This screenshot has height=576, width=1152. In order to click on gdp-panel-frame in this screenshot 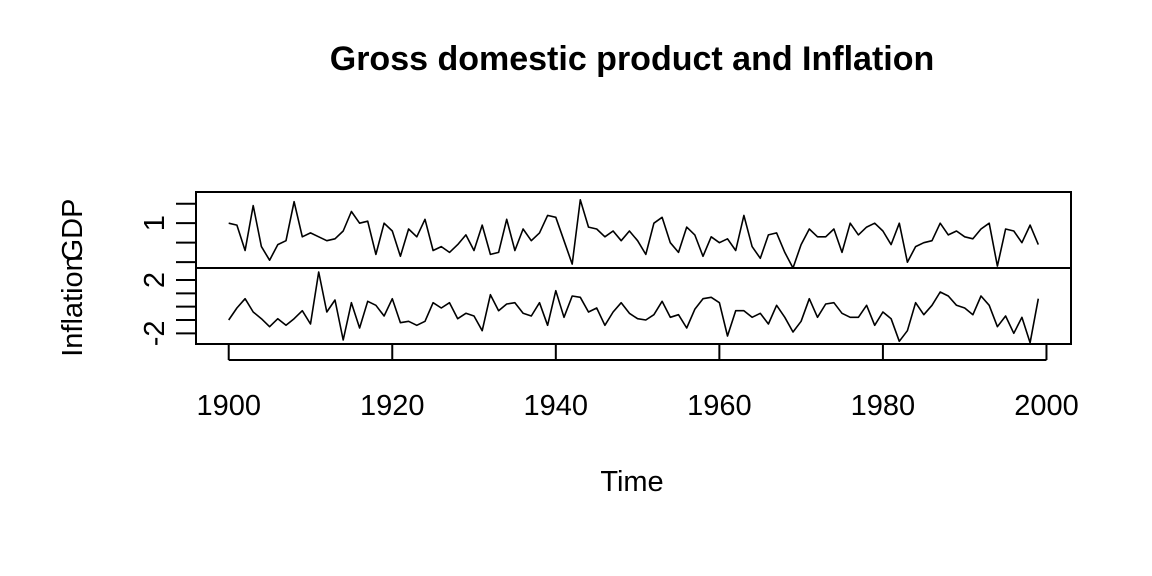, I will do `click(633, 230)`.